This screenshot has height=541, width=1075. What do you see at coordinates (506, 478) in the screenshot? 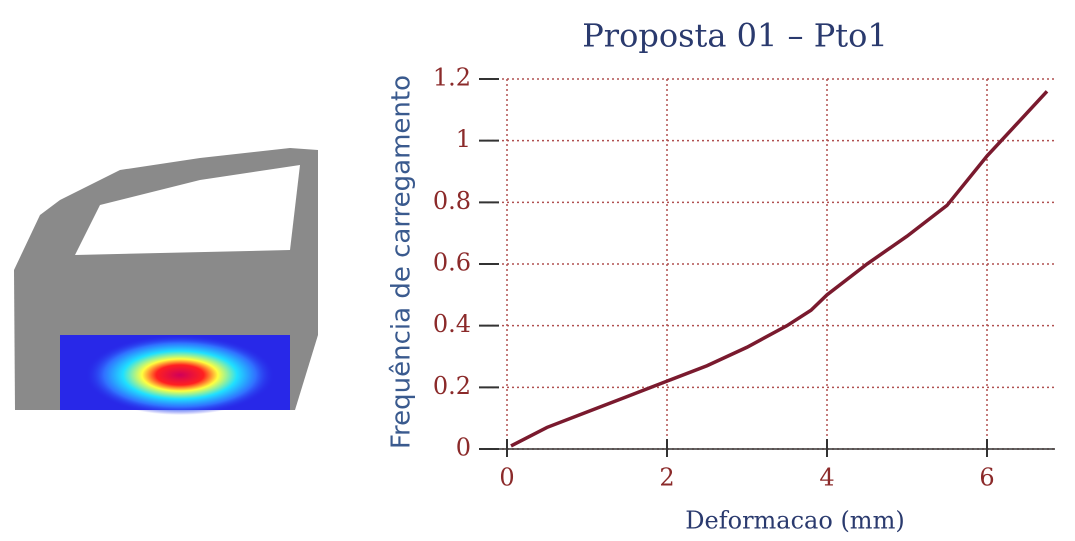
I see `x-tick-label: 0` at bounding box center [506, 478].